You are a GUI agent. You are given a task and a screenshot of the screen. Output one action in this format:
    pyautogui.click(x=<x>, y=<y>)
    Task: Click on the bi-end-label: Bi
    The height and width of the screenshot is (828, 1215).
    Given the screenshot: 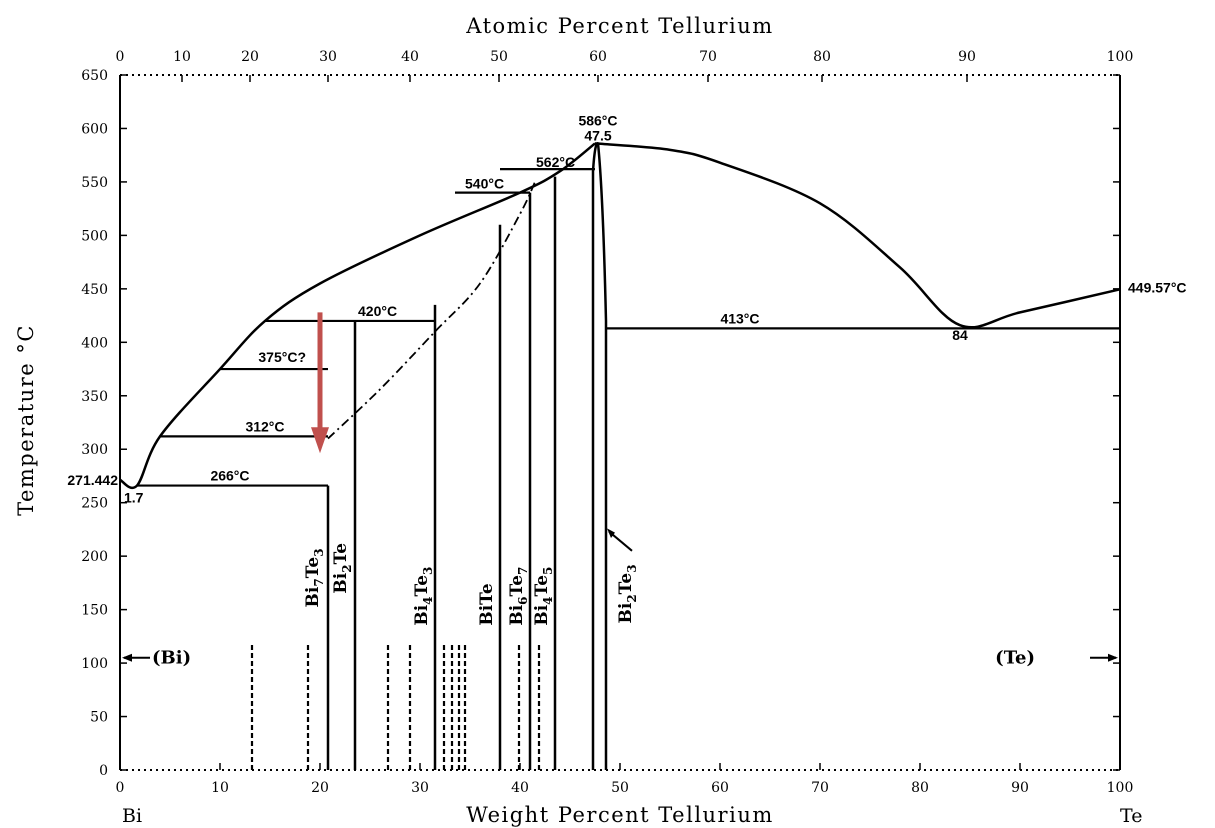 What is the action you would take?
    pyautogui.click(x=132, y=816)
    